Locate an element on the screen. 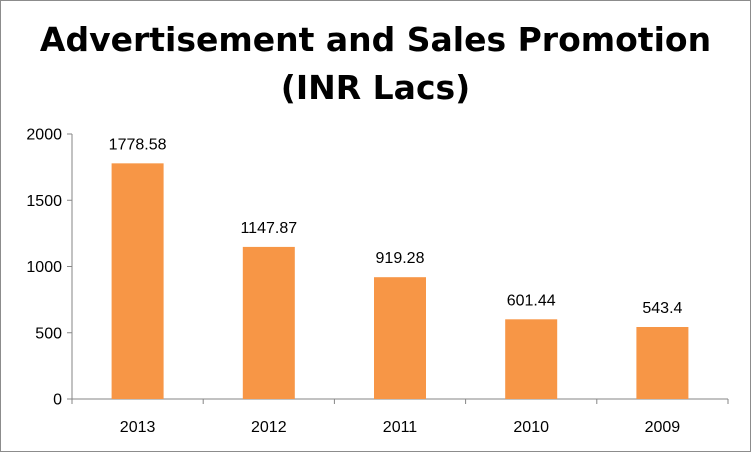  y-axis-ticks: 0 500 1000 1500 2000 is located at coordinates (49, 268).